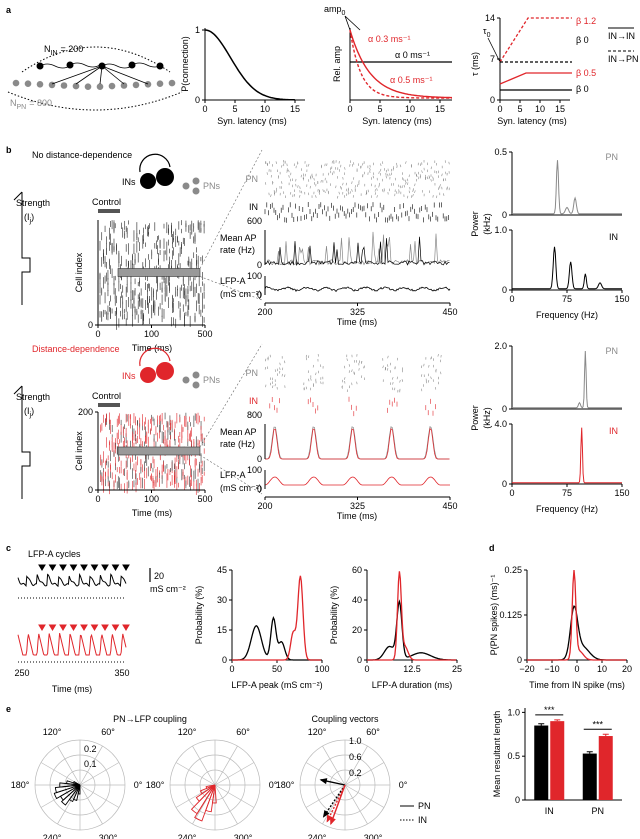  I want to click on label: 0.2, so click(355, 773).